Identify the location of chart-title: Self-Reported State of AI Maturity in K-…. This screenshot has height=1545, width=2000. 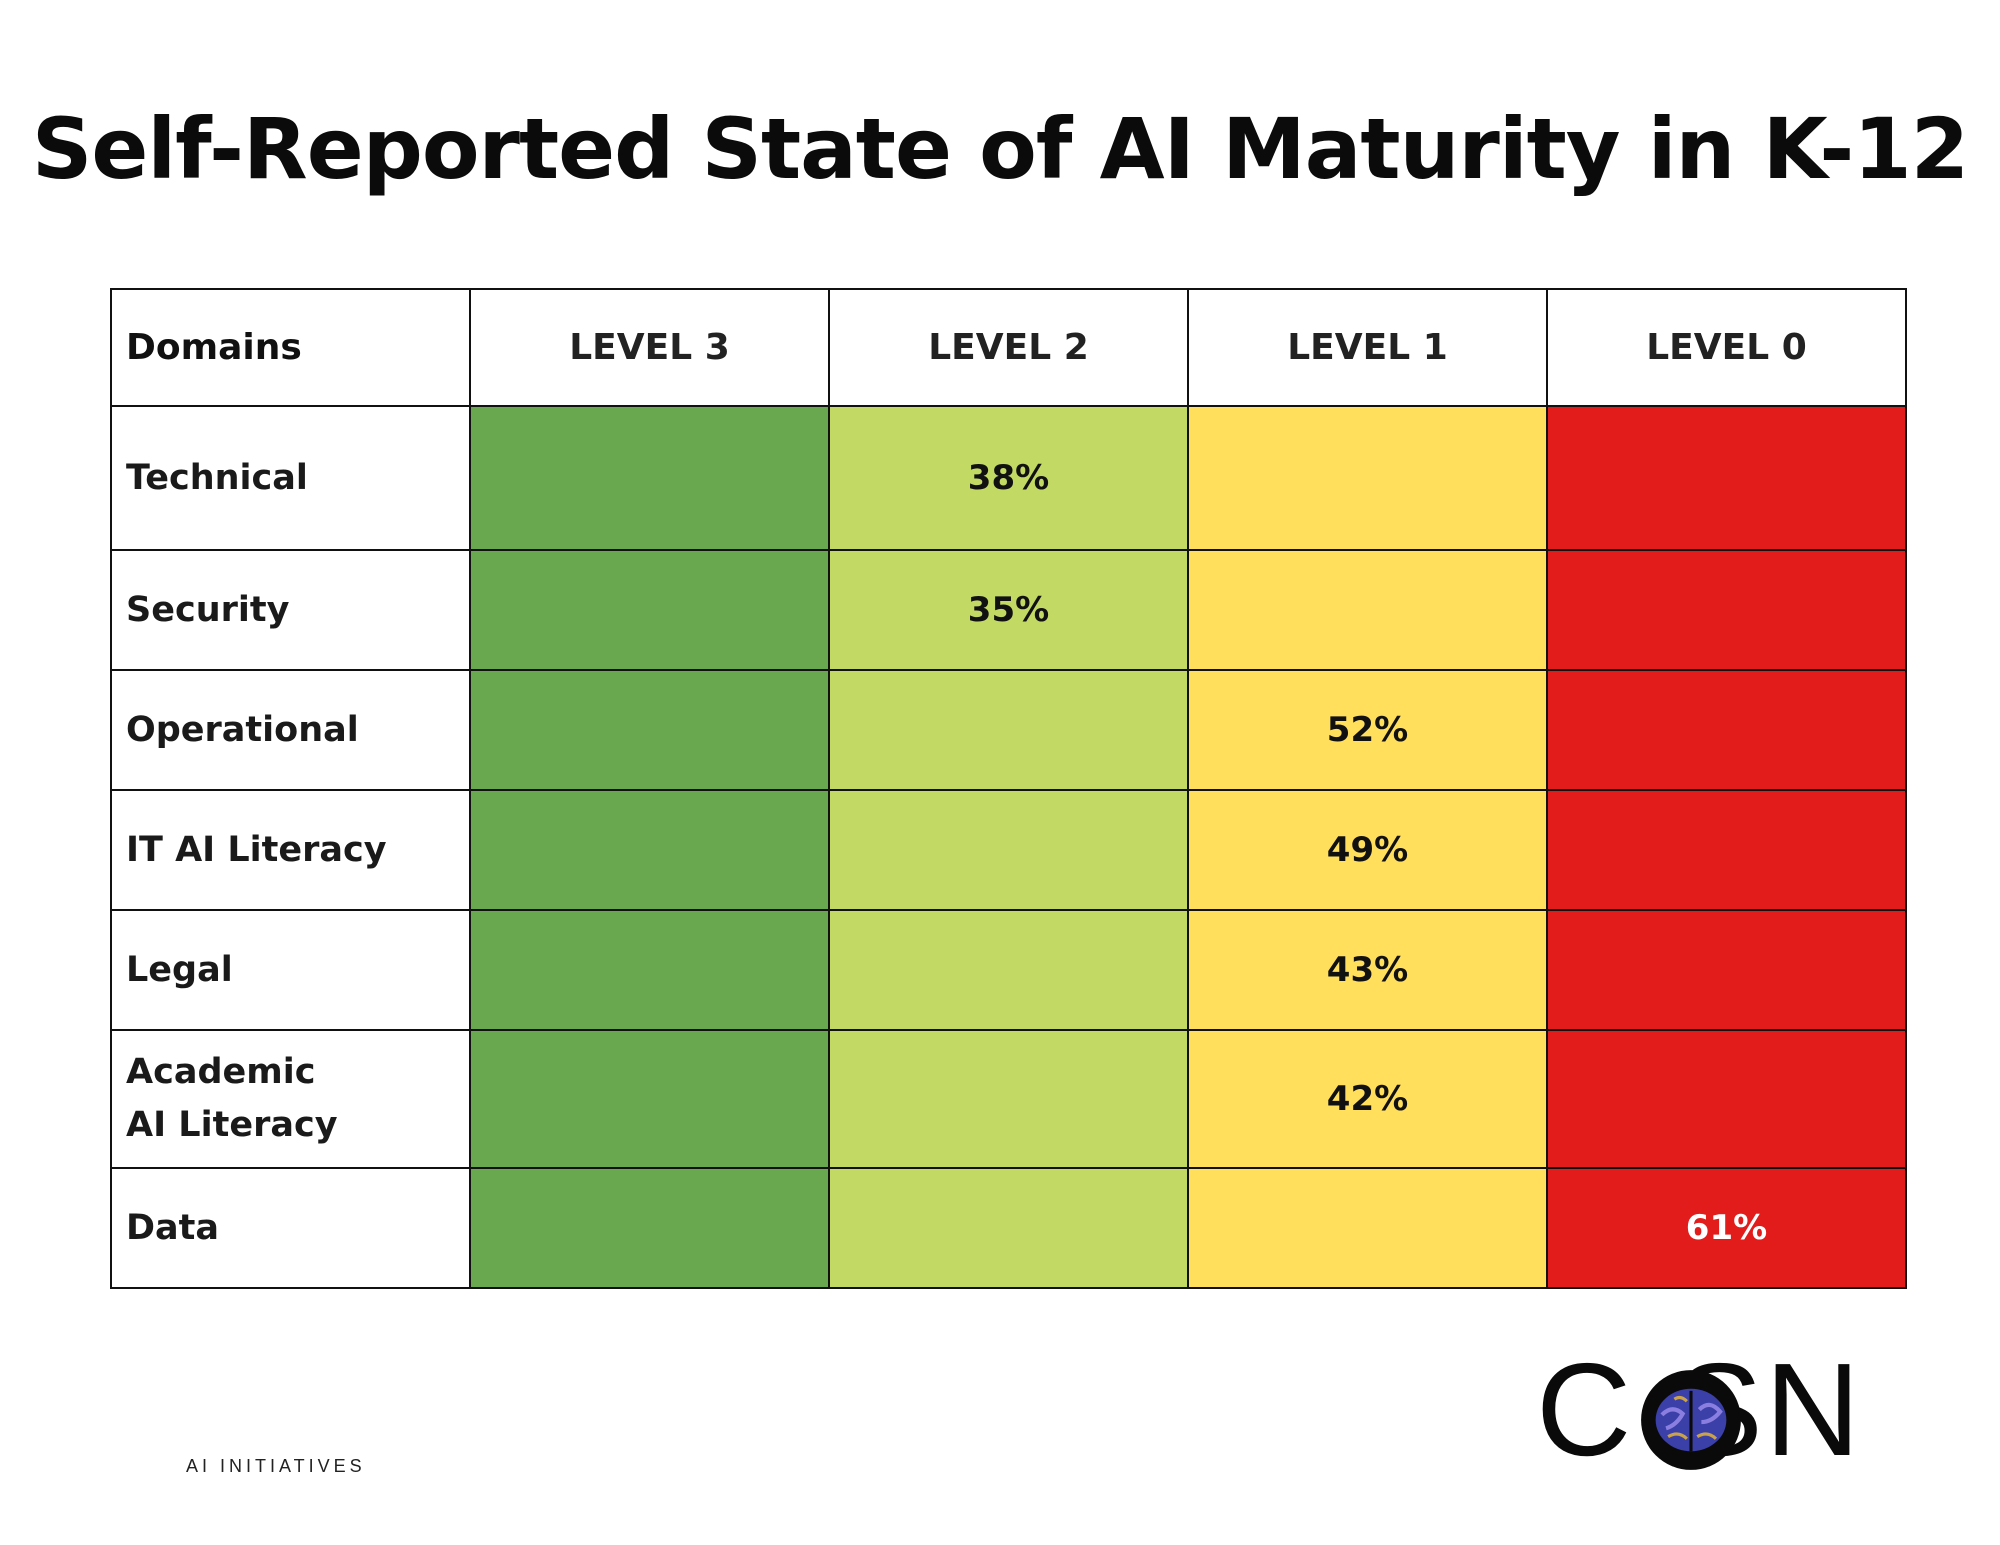
(1000, 149).